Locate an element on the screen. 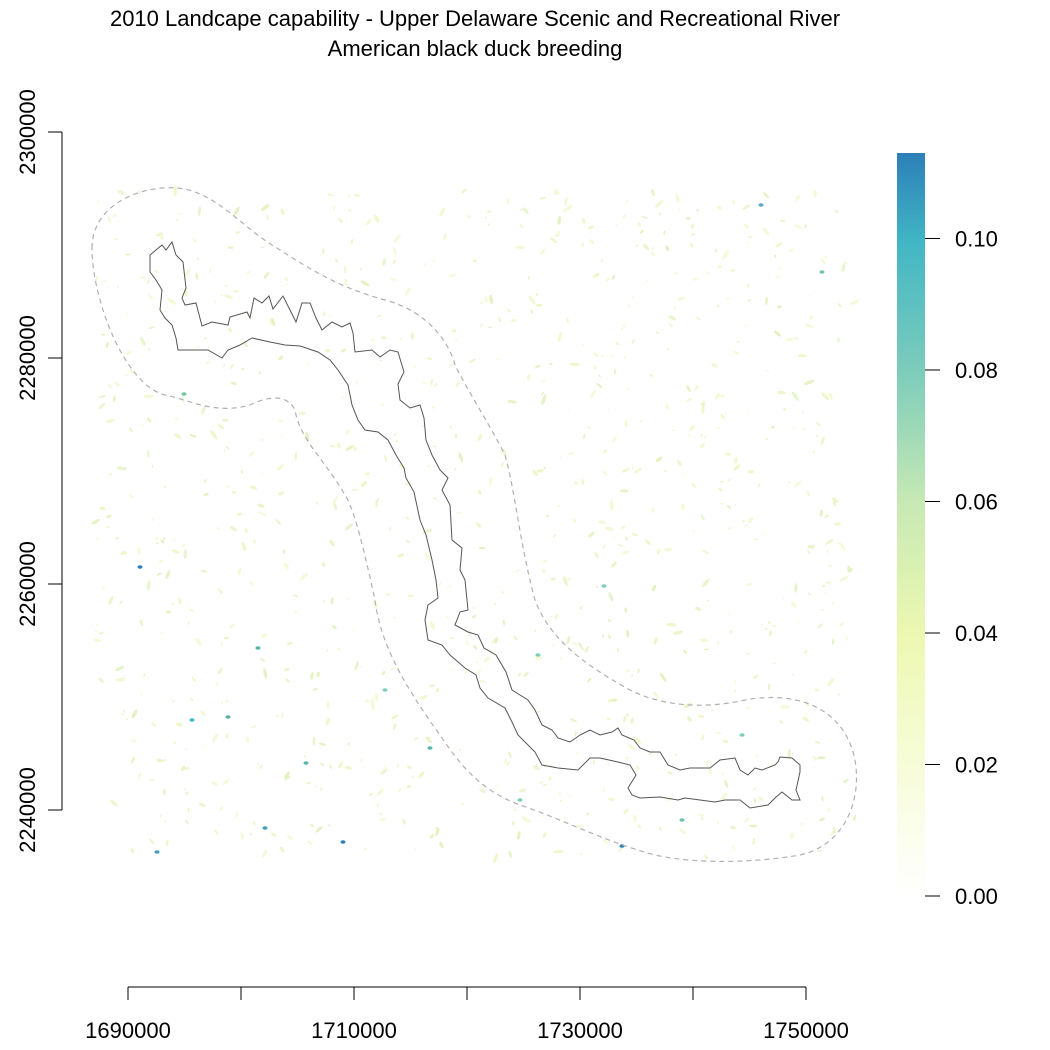 The height and width of the screenshot is (1050, 1050). legend-tick-label: 0.08 is located at coordinates (976, 370).